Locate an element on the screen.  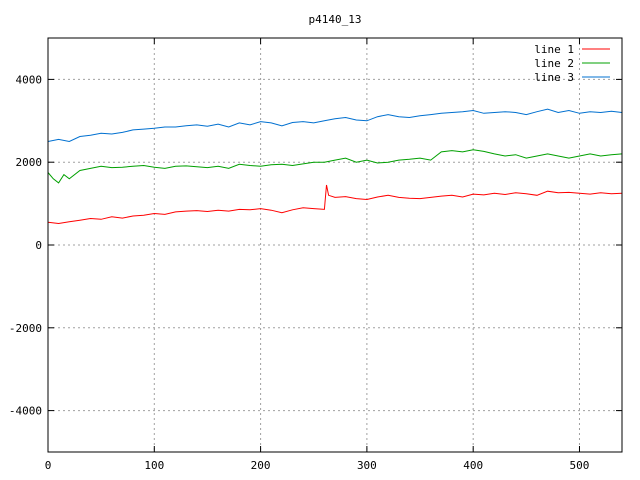
legend-label: line 2 is located at coordinates (554, 63).